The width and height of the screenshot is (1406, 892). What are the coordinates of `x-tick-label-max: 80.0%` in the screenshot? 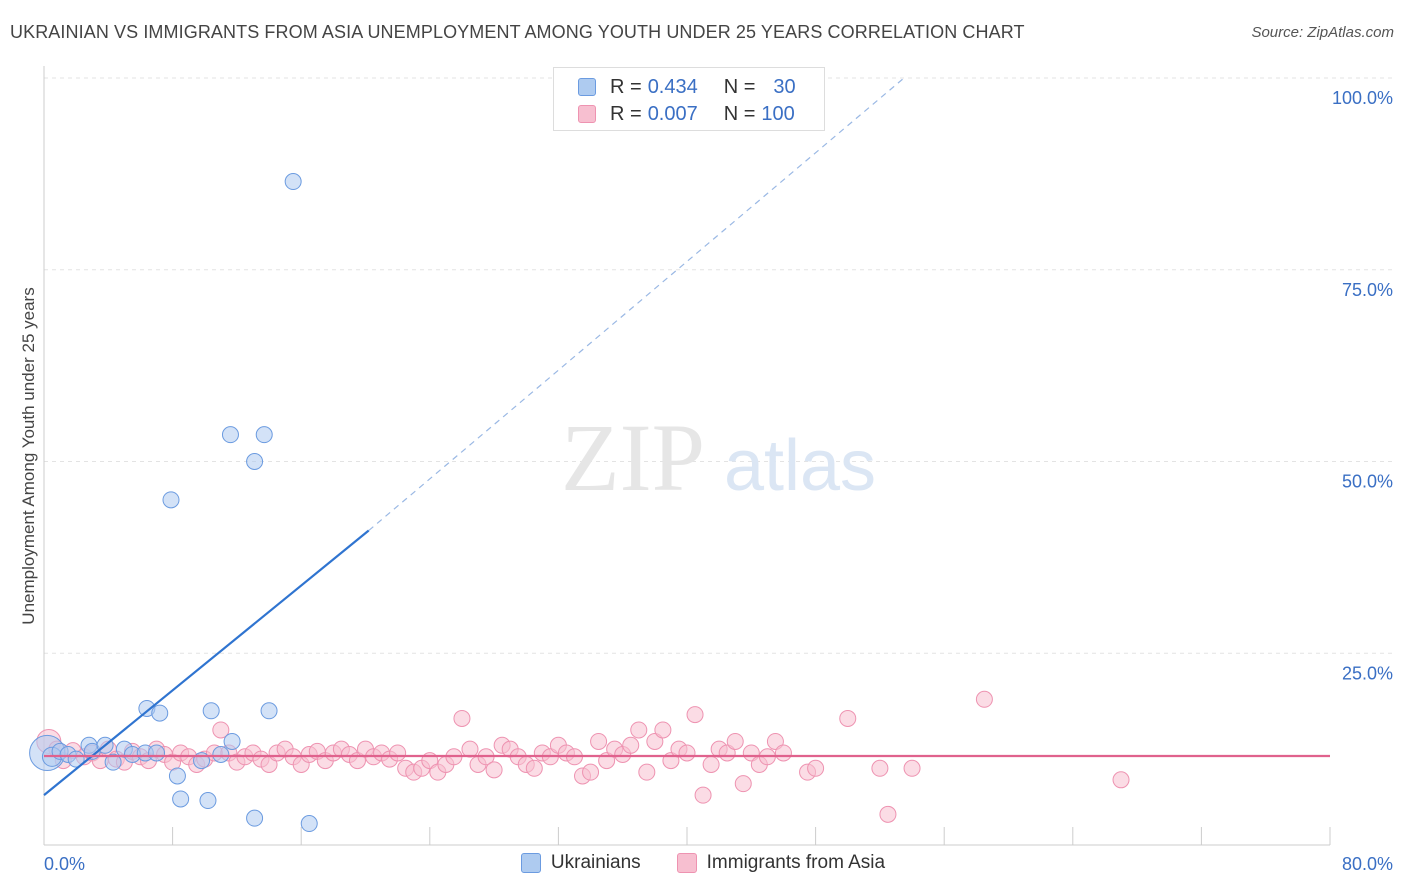 It's located at (1367, 864).